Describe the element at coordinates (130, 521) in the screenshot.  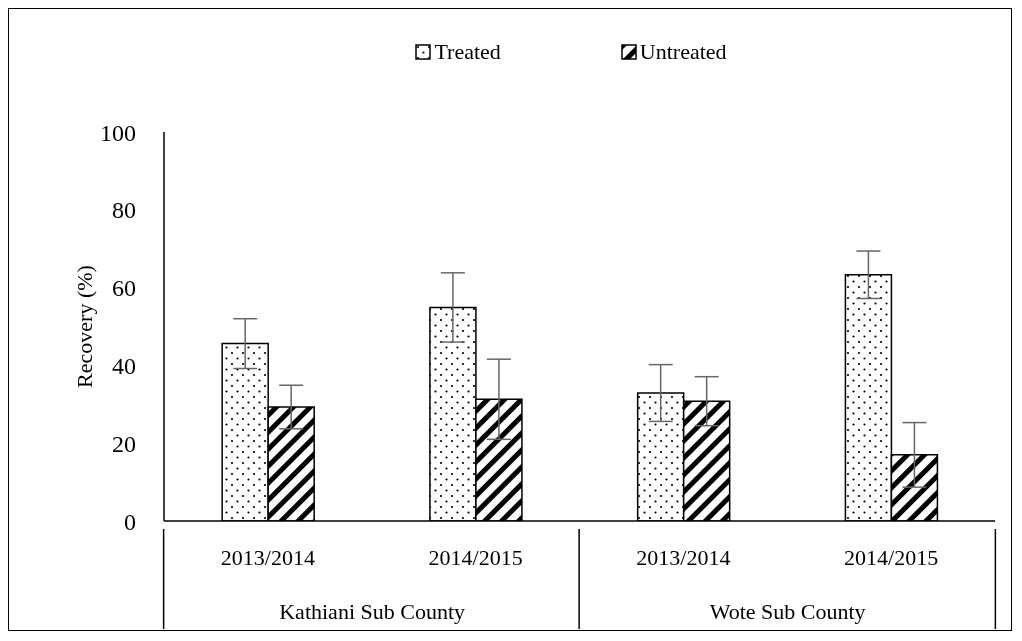
I see `y-tick-label: 0` at that location.